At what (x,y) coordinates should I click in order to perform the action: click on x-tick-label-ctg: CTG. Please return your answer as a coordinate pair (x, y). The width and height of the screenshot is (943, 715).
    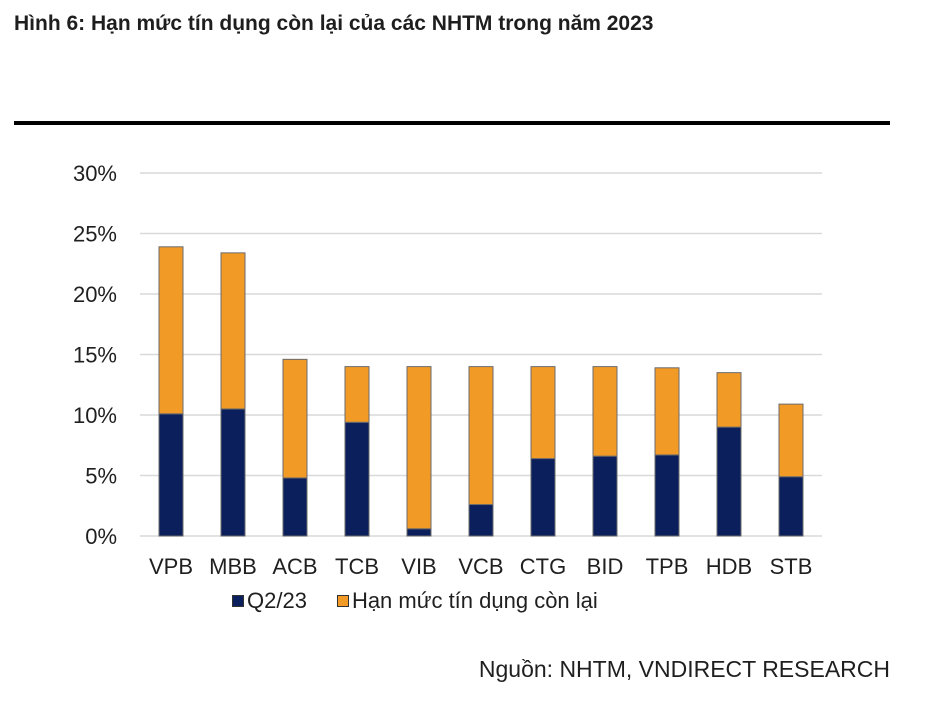
    Looking at the image, I should click on (543, 566).